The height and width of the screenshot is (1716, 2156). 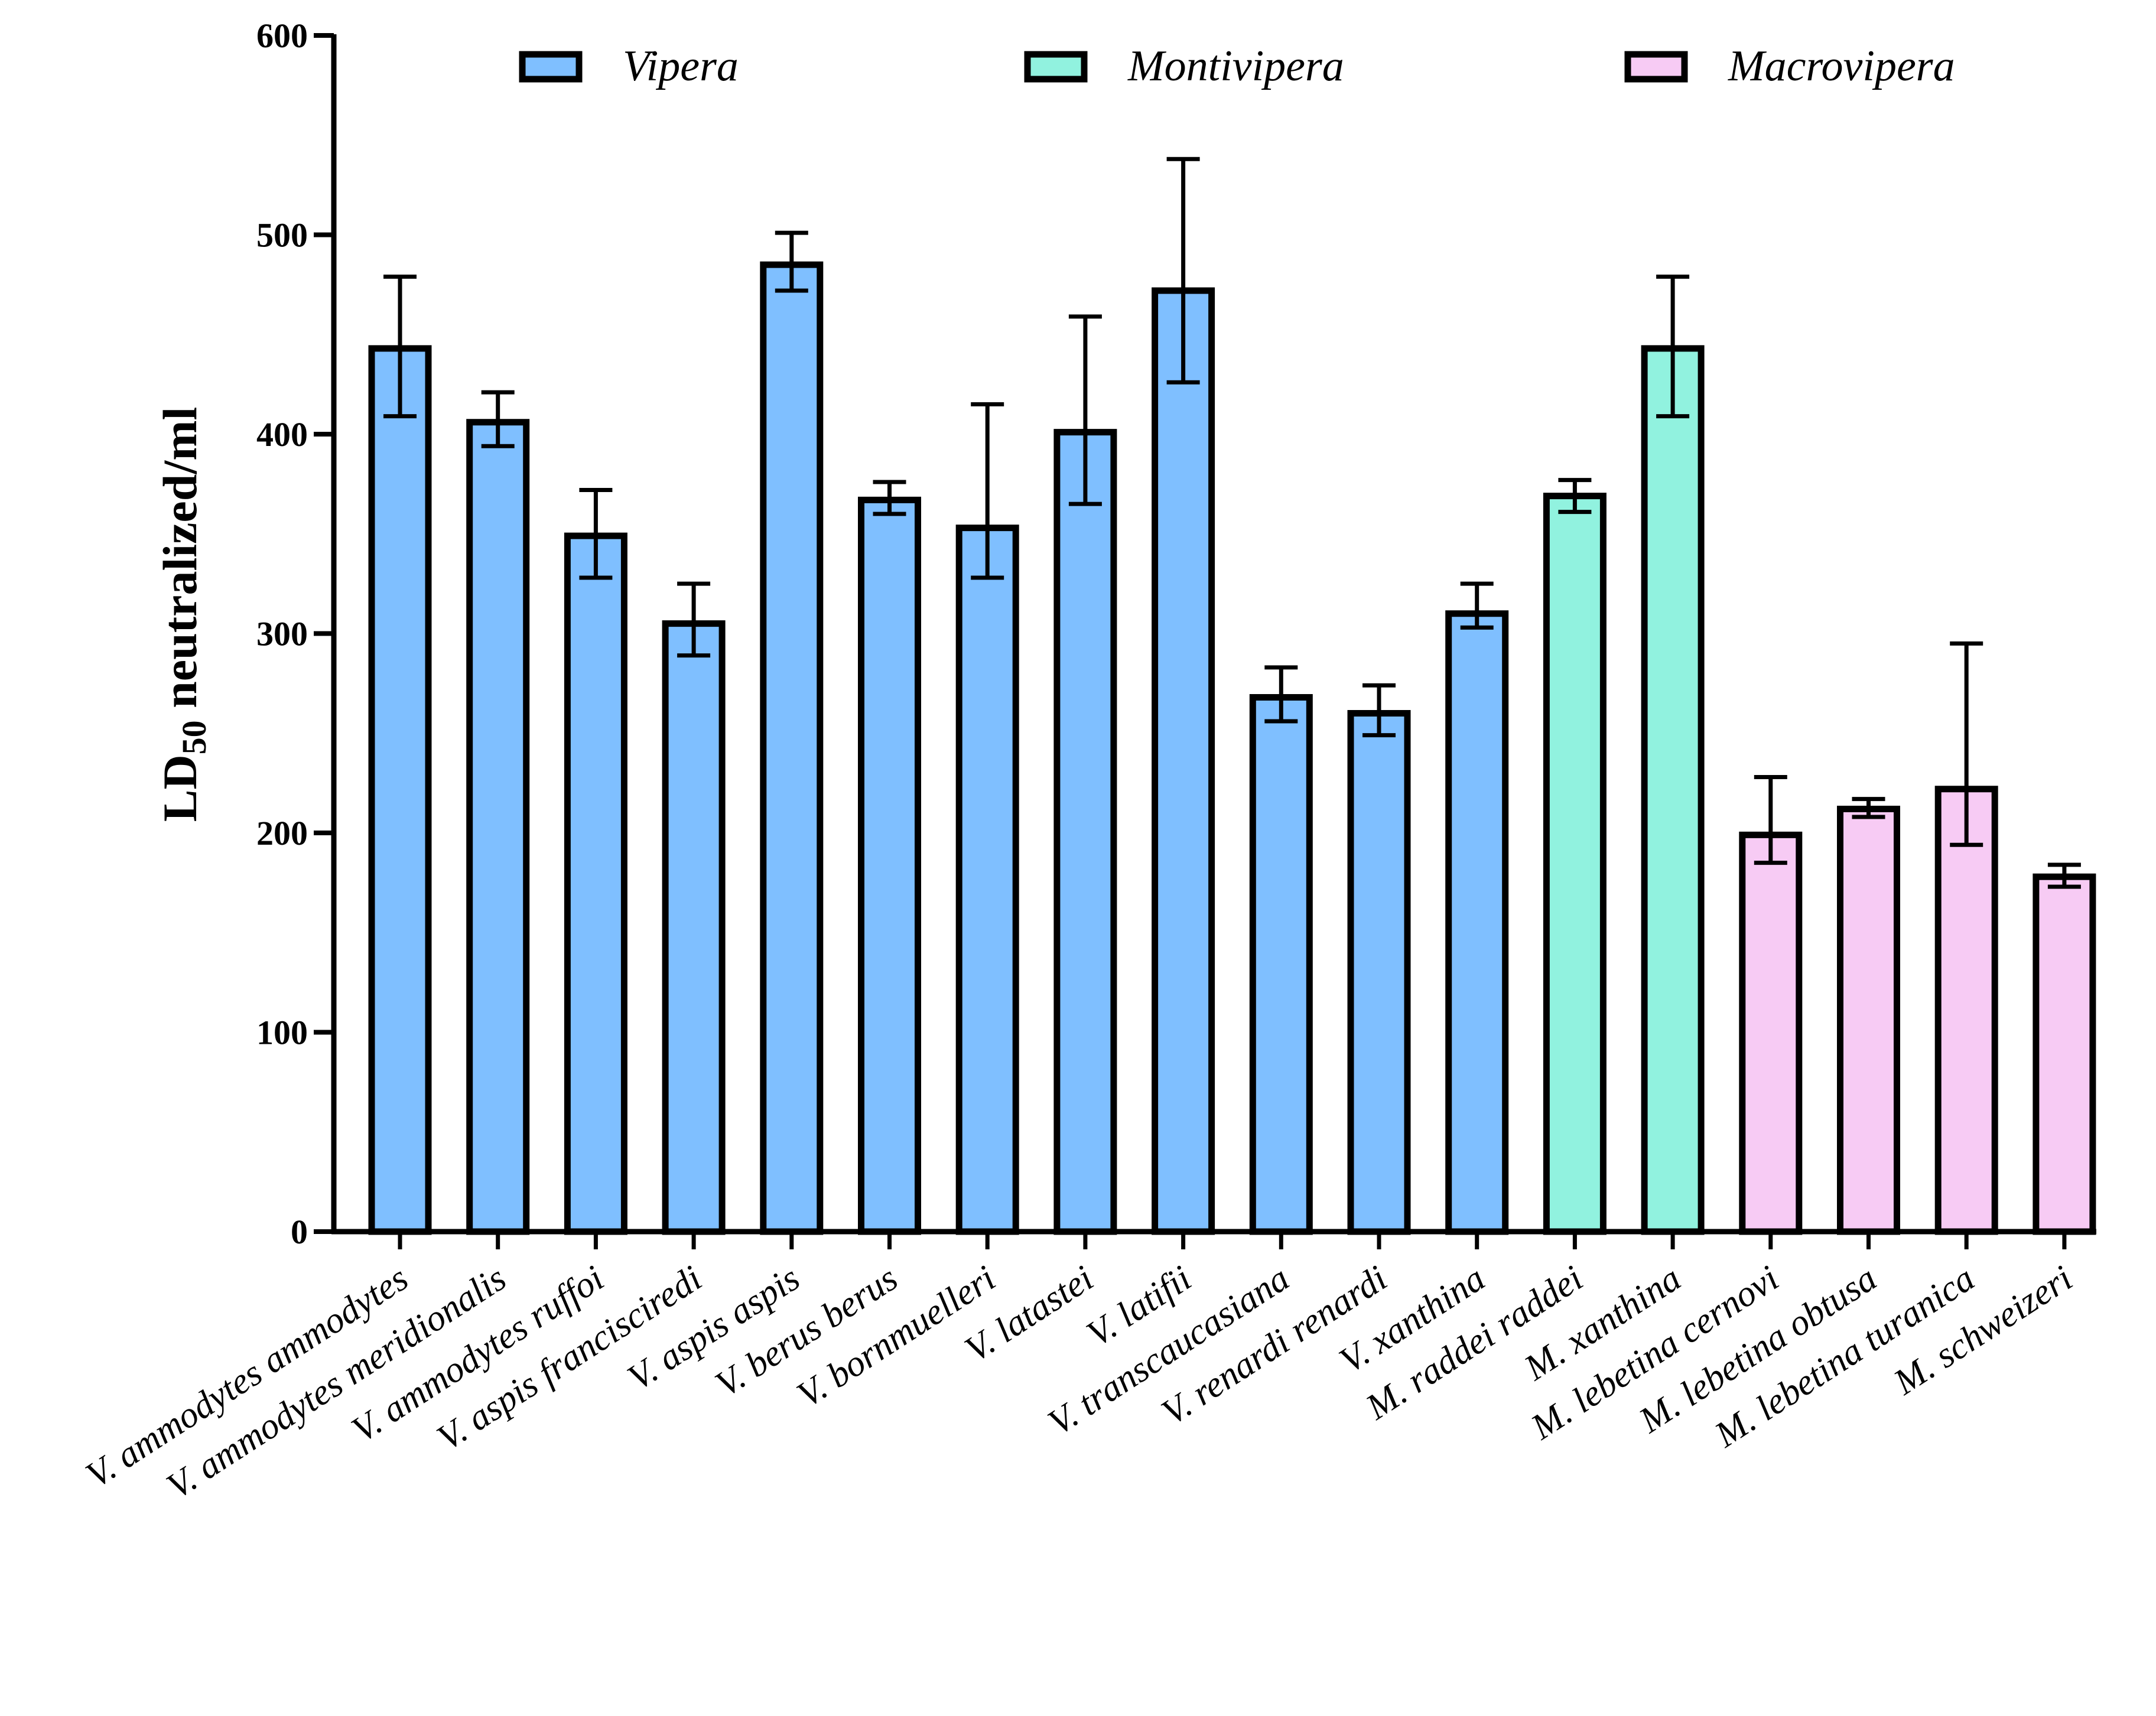 I want to click on y-axis-title-suffix: neutralized/ml, so click(x=180, y=564).